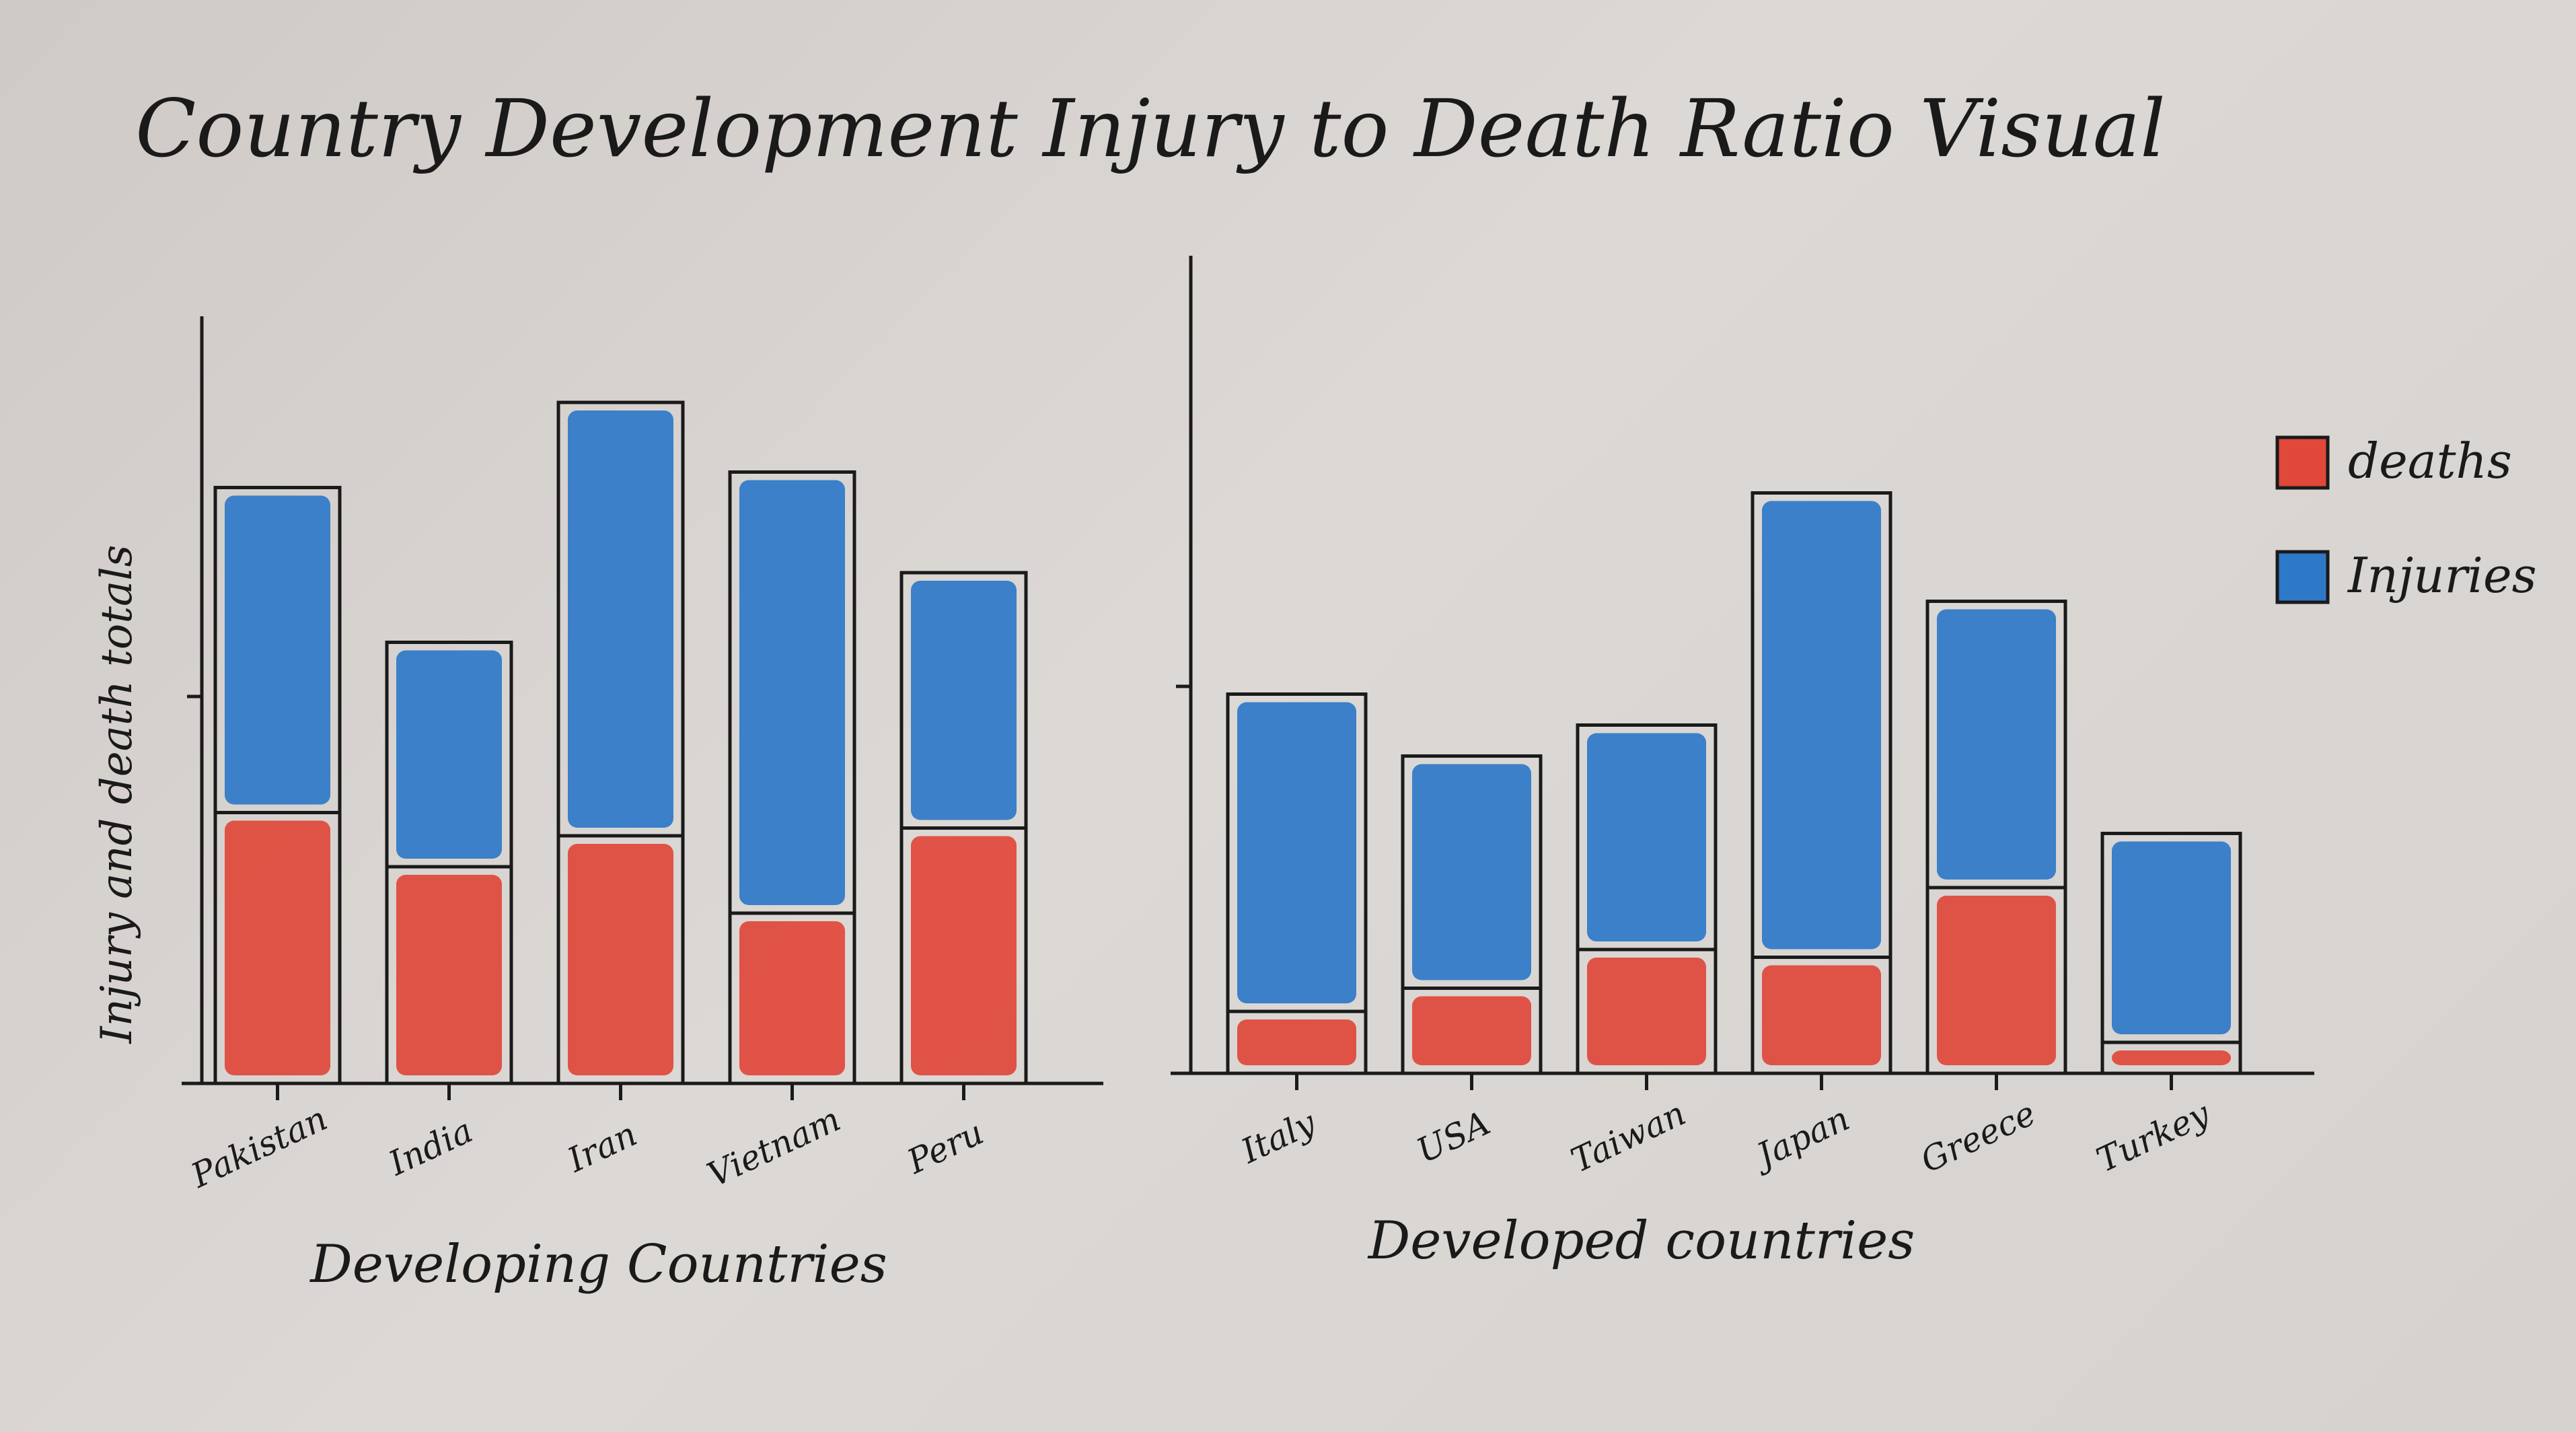 The image size is (2576, 1432). What do you see at coordinates (598, 1264) in the screenshot?
I see `x-axis-label: Developing Countries` at bounding box center [598, 1264].